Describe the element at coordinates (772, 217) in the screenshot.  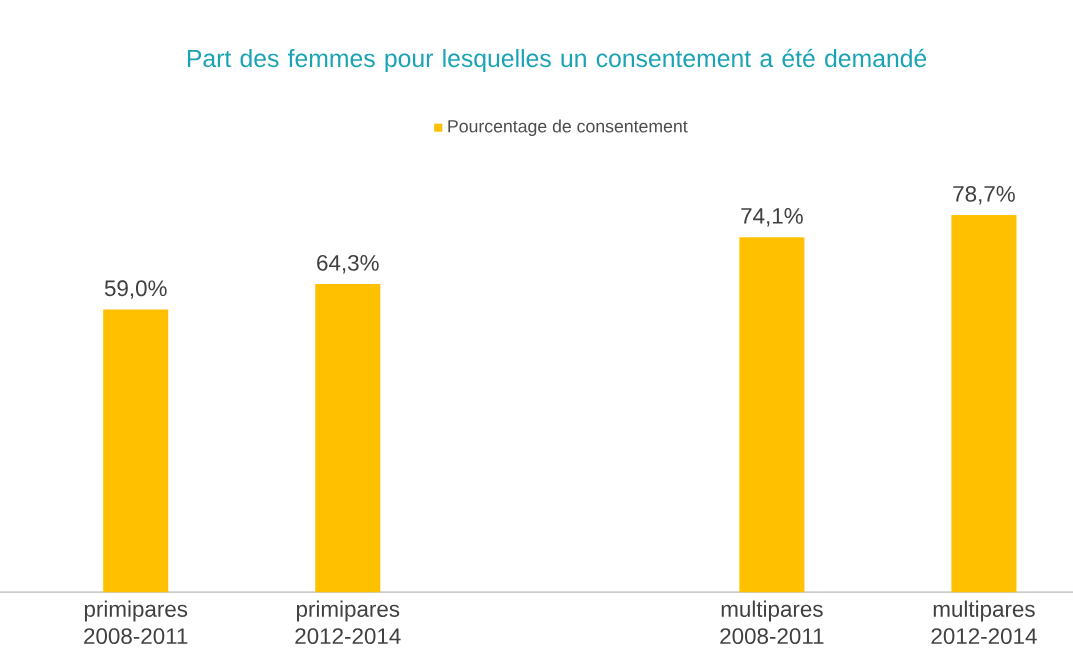
I see `data-label: 74,1%` at that location.